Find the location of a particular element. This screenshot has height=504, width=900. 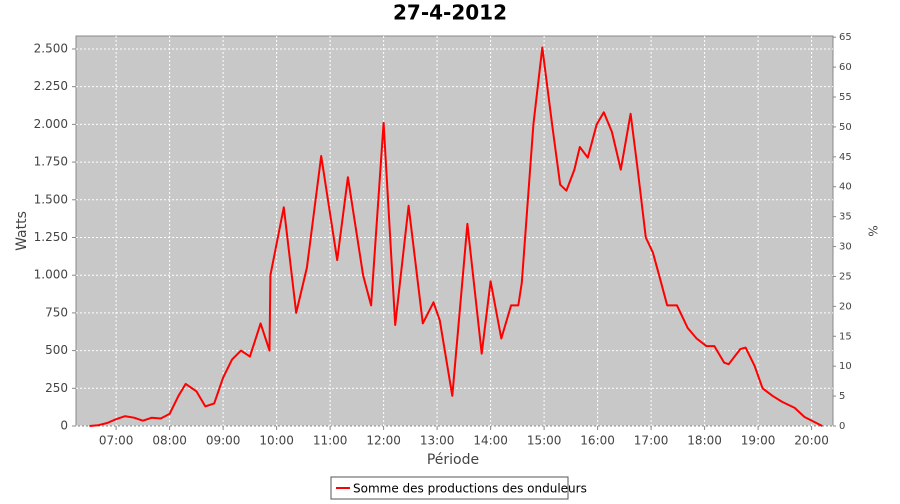

x-tick-label: 09:00 is located at coordinates (223, 441).